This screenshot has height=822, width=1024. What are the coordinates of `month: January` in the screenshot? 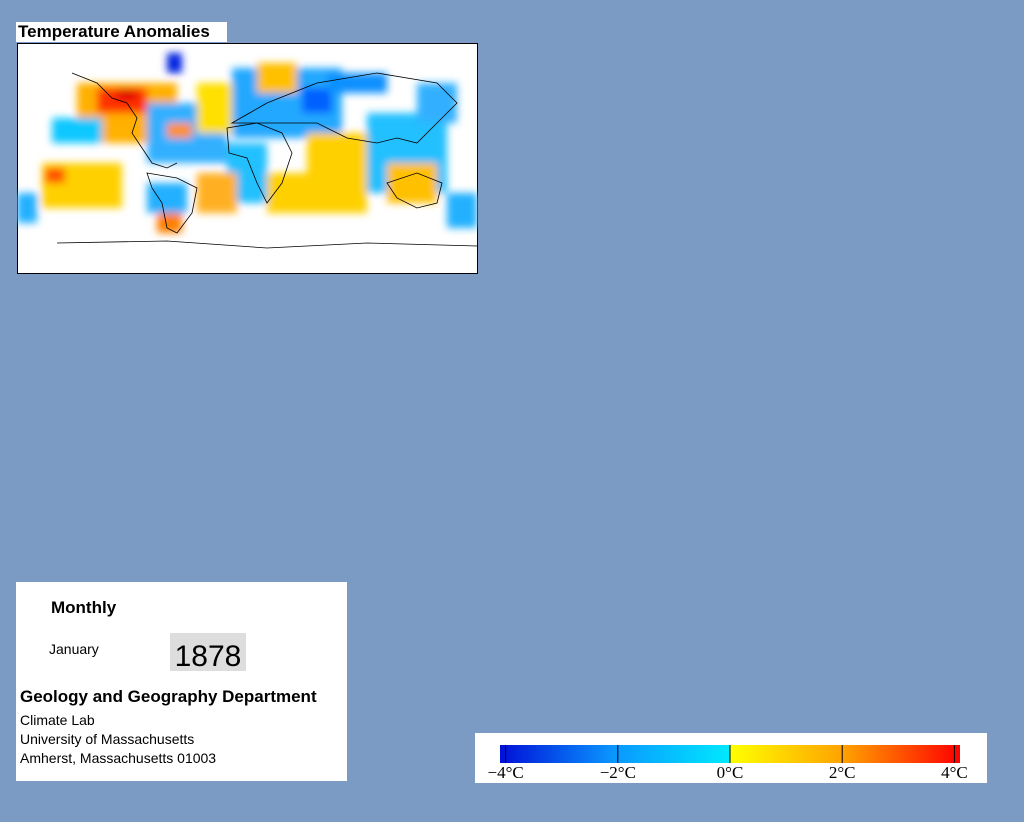 It's located at (74, 649).